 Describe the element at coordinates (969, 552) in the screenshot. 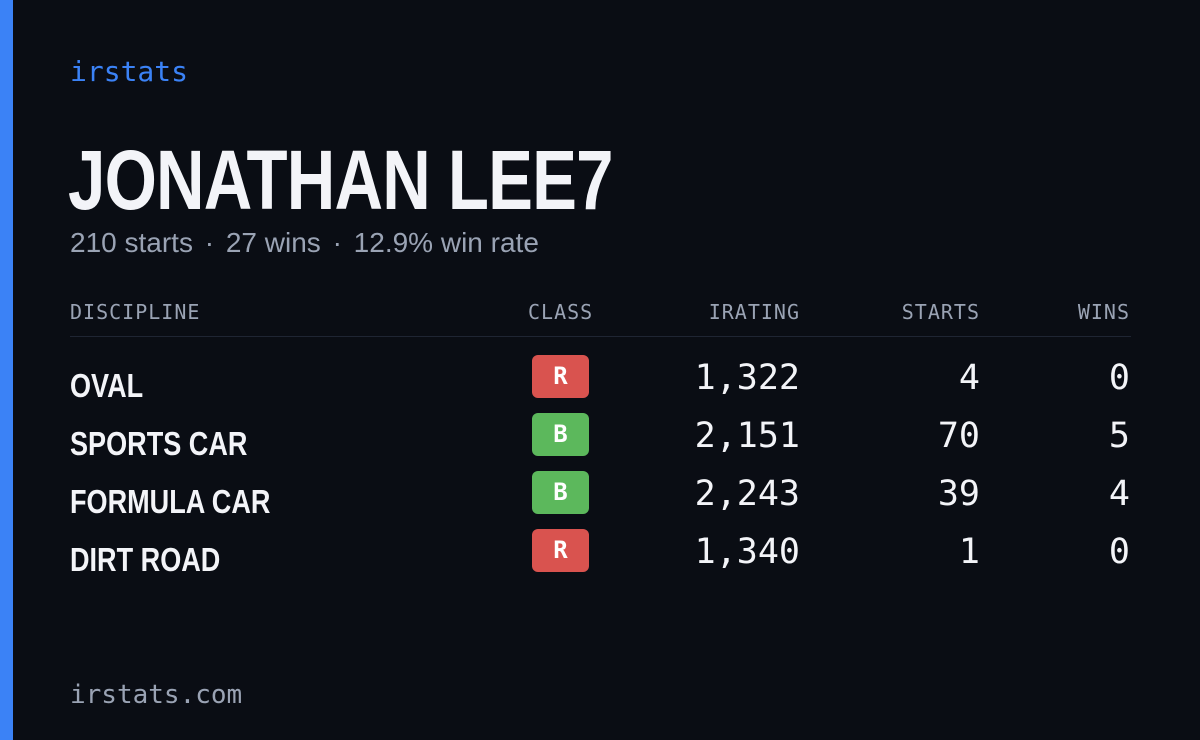

I see `row-starts: 1` at that location.